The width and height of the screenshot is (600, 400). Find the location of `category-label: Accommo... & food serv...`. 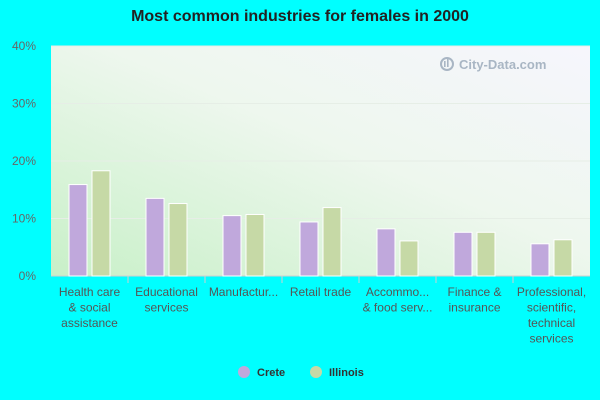

category-label: Accommo... & food serv... is located at coordinates (398, 300).